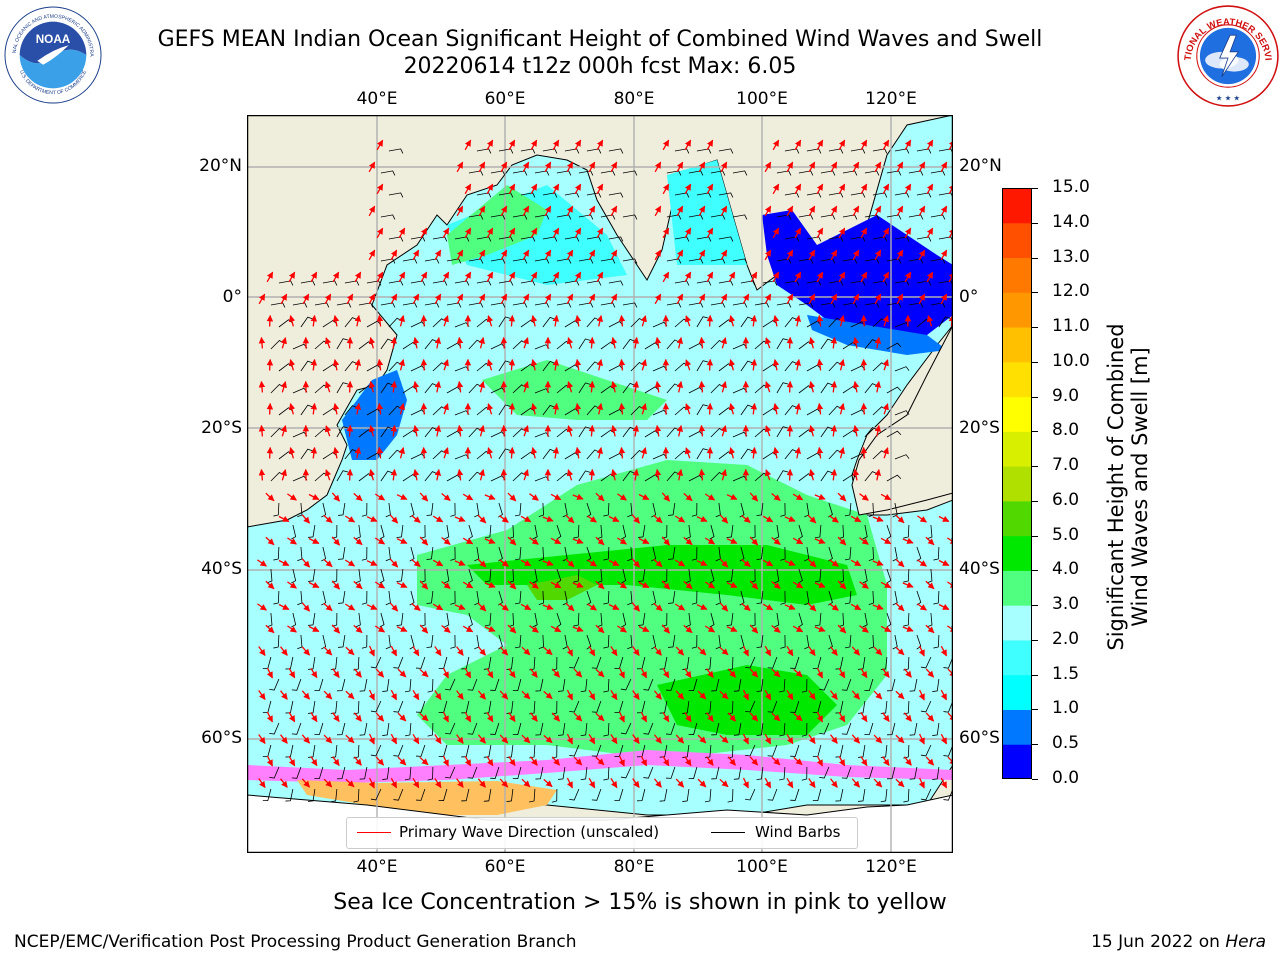 The image size is (1280, 960). I want to click on title-line-2: 20220614 t12z 000h fcst Max: 6.05, so click(600, 66).